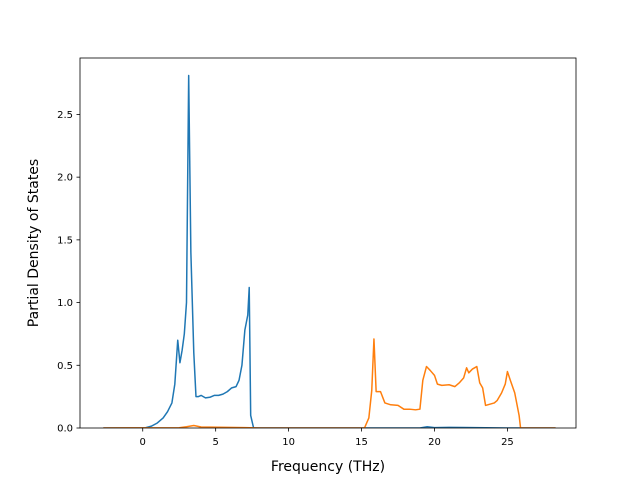 Image resolution: width=640 pixels, height=480 pixels. Describe the element at coordinates (328, 467) in the screenshot. I see `x-axis-label: Frequency (THz)` at that location.